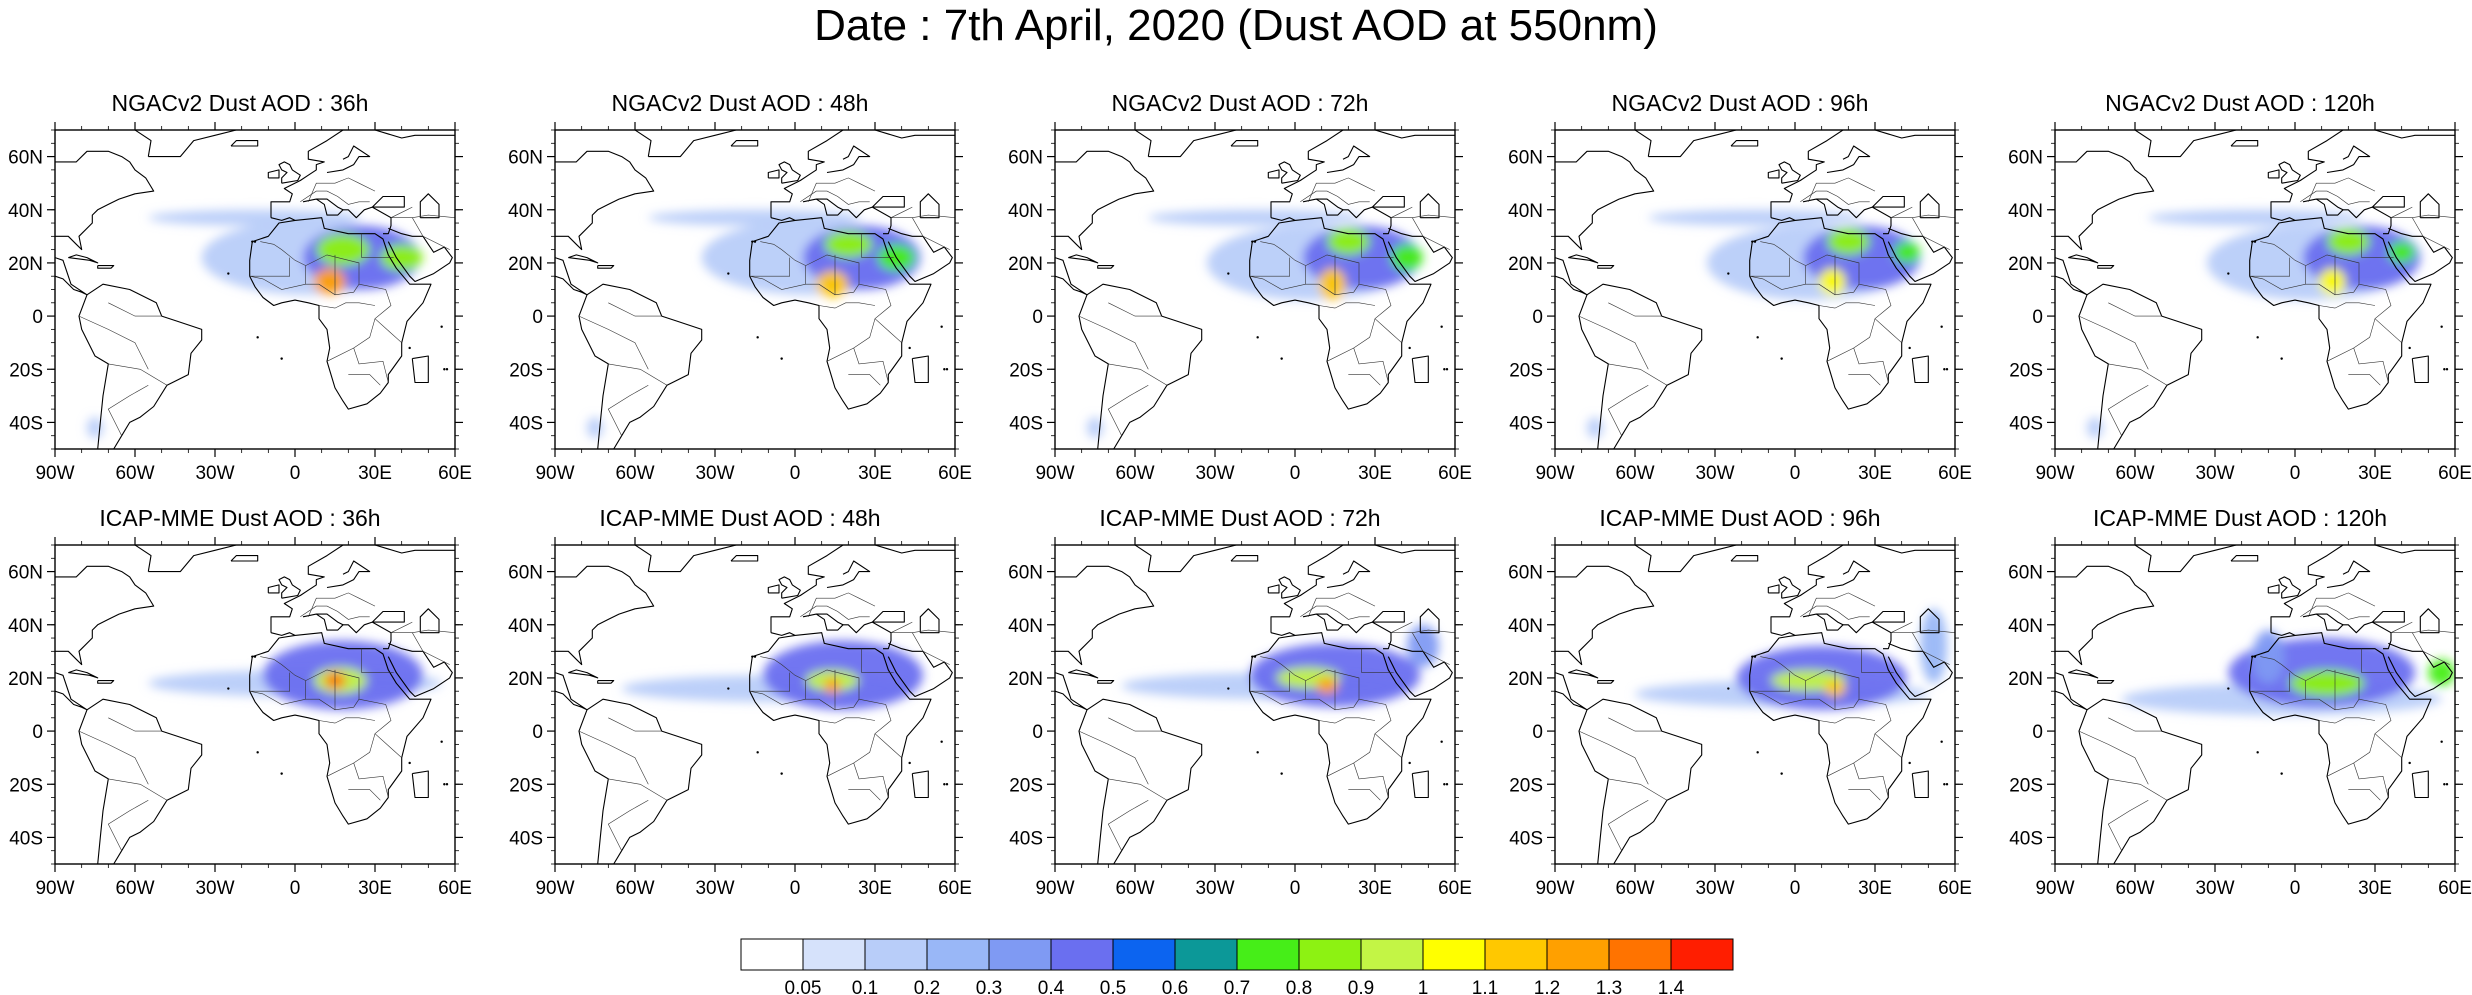  Describe the element at coordinates (1740, 103) in the screenshot. I see `panel-title: NGACv2 Dust AOD : 96h` at that location.